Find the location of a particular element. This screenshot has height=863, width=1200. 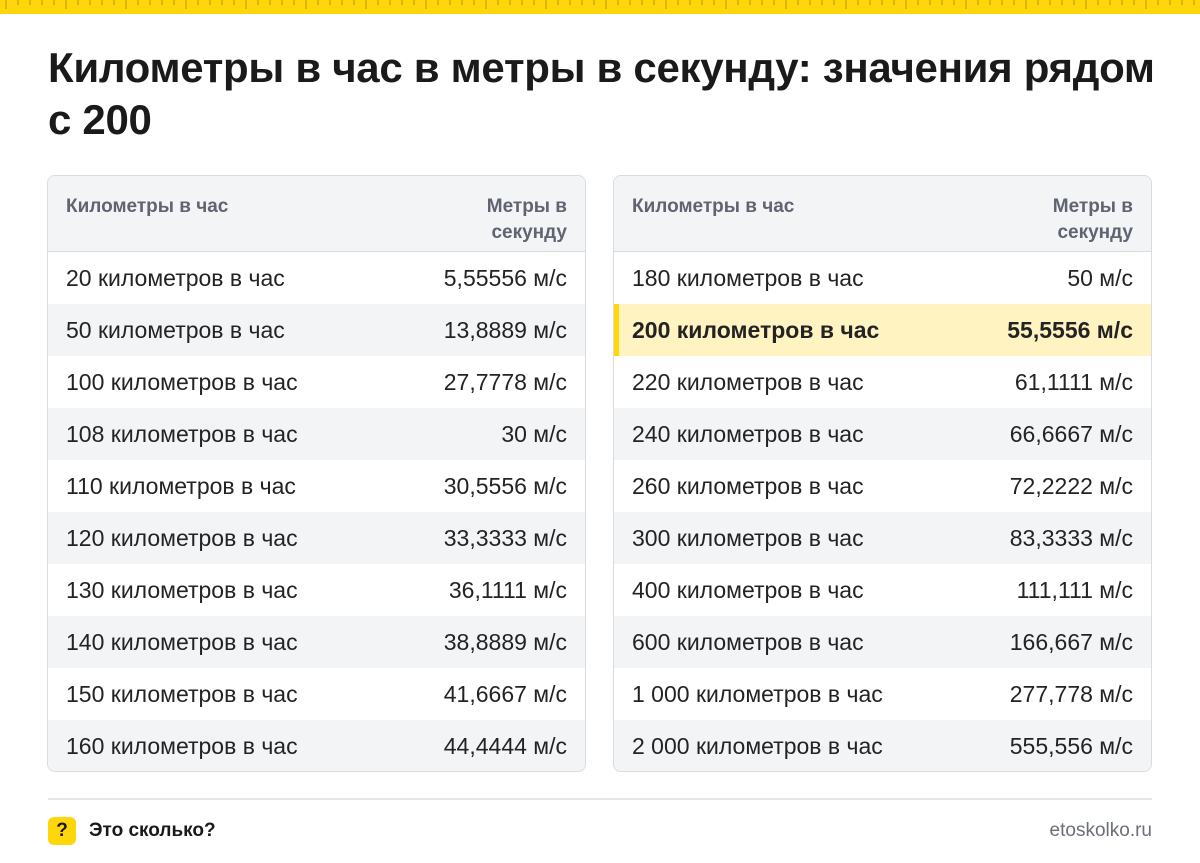

cell-ms: 5,55556 м/с is located at coordinates (505, 277).